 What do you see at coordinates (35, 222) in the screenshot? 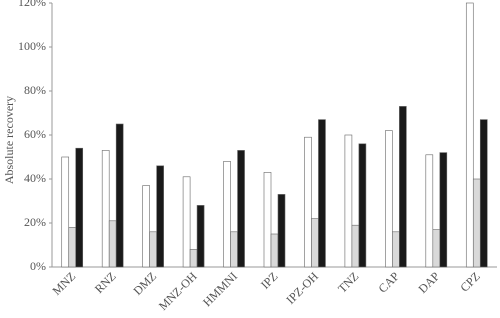
I see `y-tick-label: 20%` at bounding box center [35, 222].